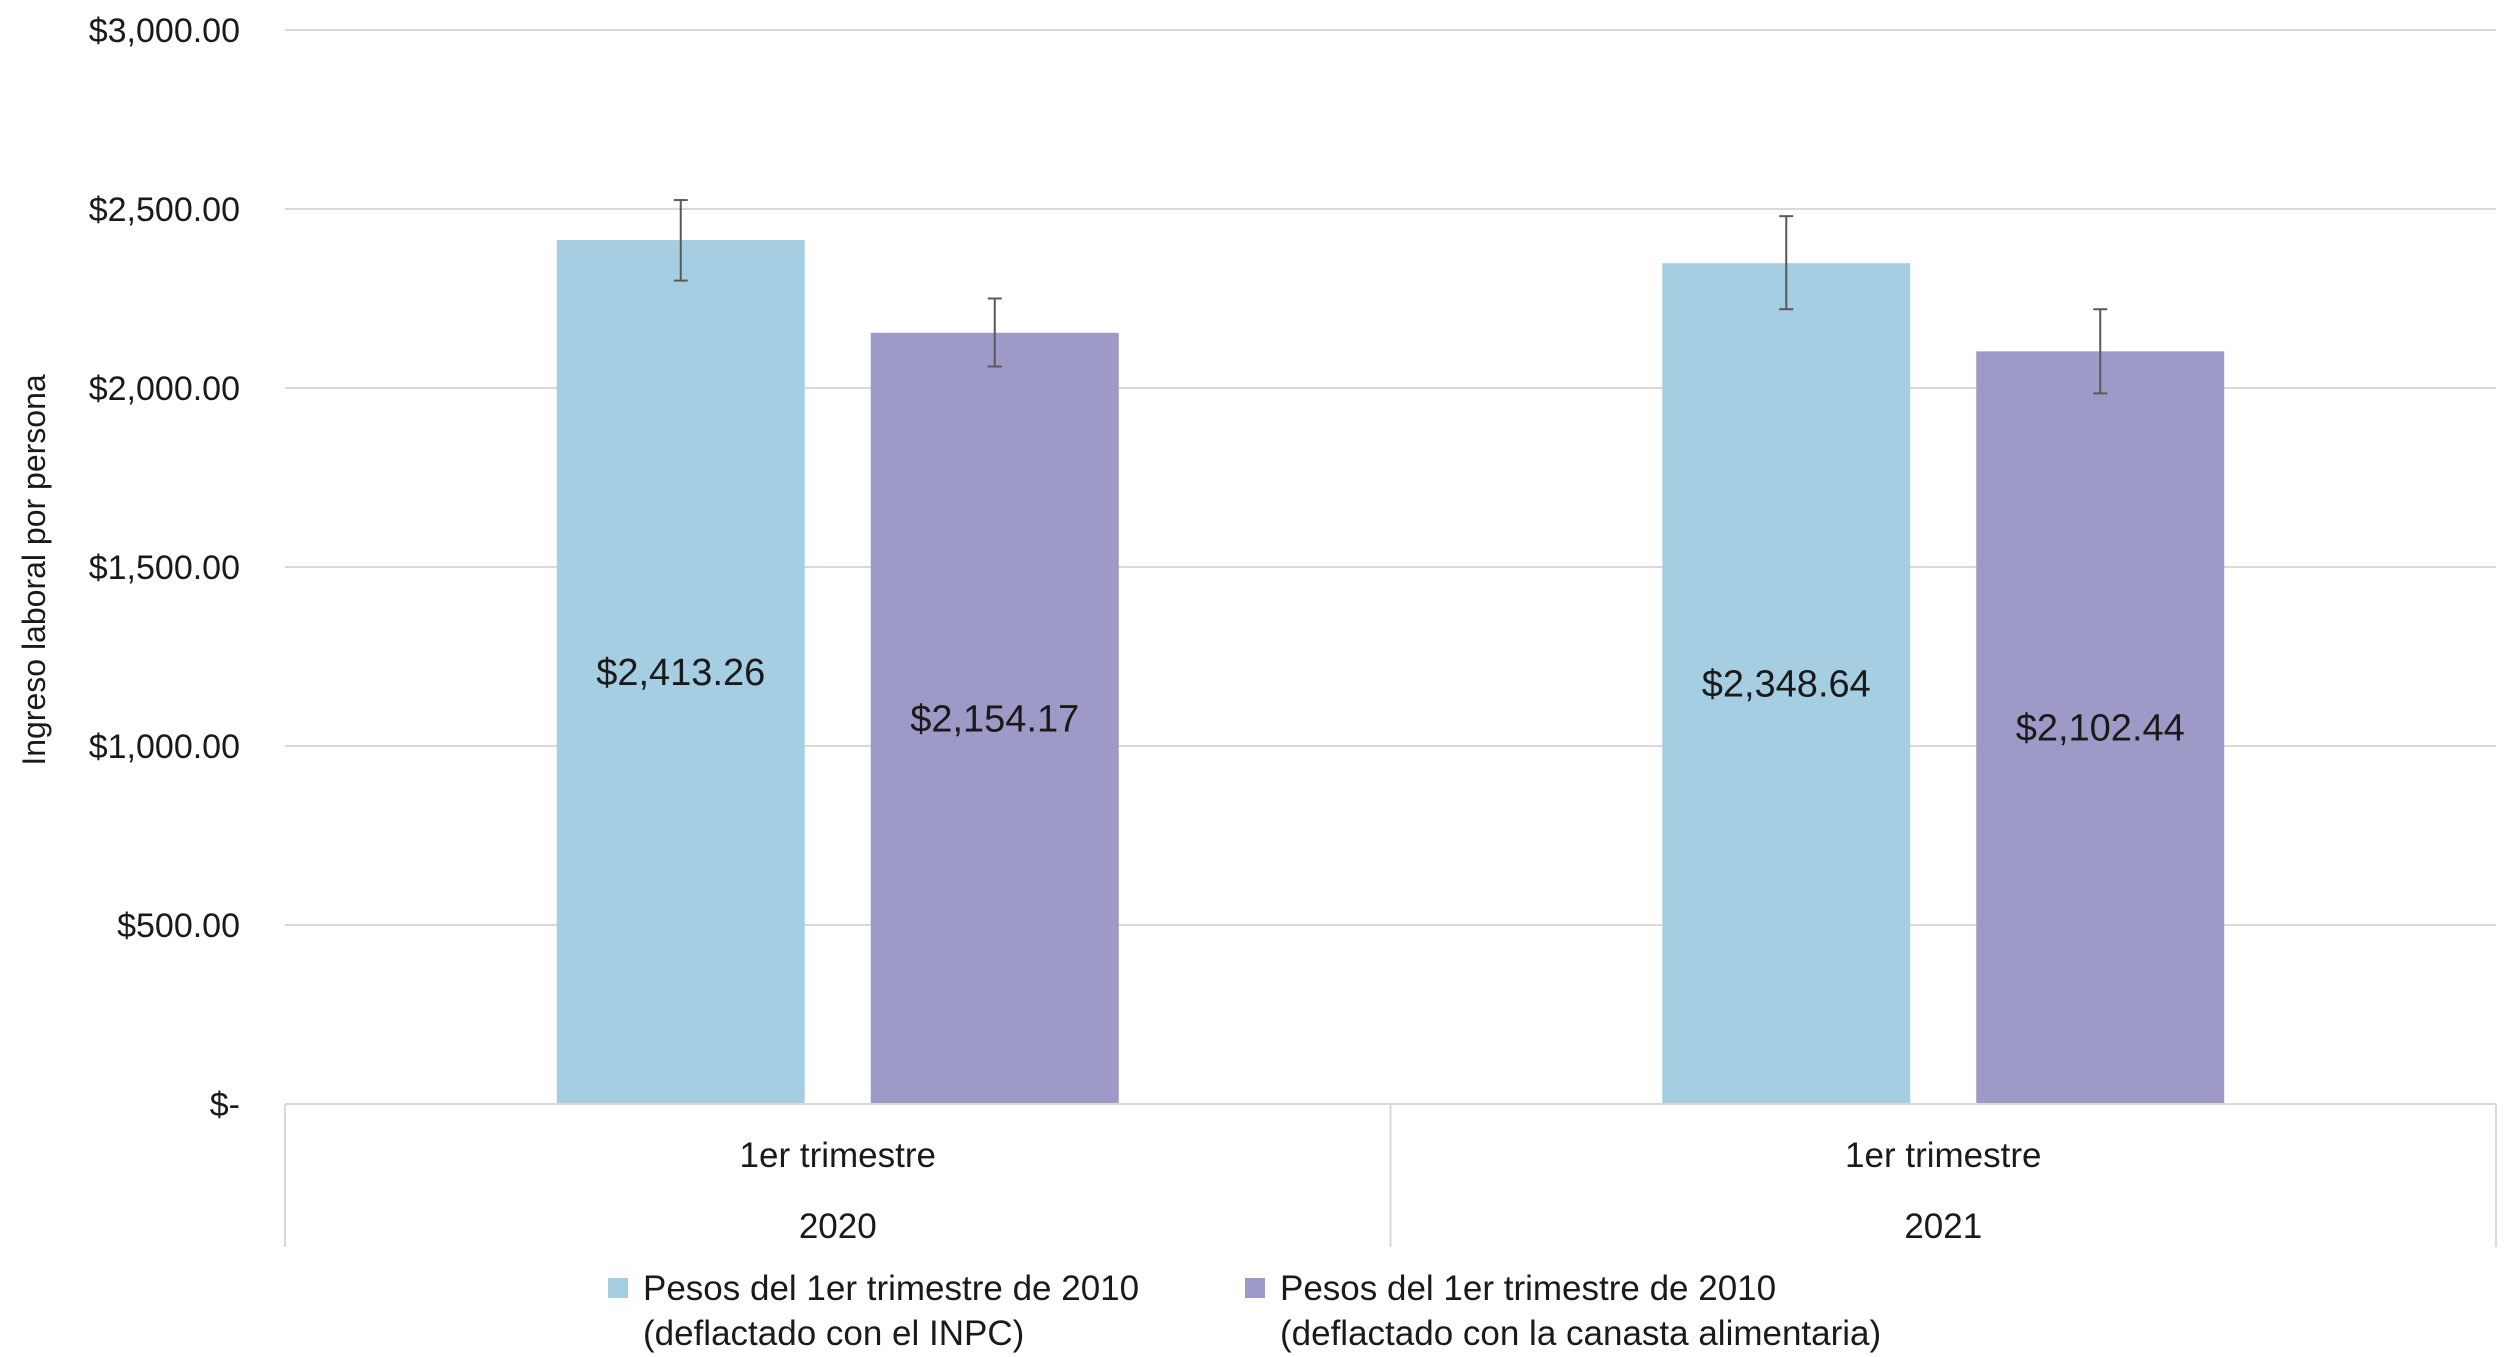 The height and width of the screenshot is (1357, 2506). Describe the element at coordinates (34, 570) in the screenshot. I see `y-axis-title: Ingreso laboral por persona` at that location.